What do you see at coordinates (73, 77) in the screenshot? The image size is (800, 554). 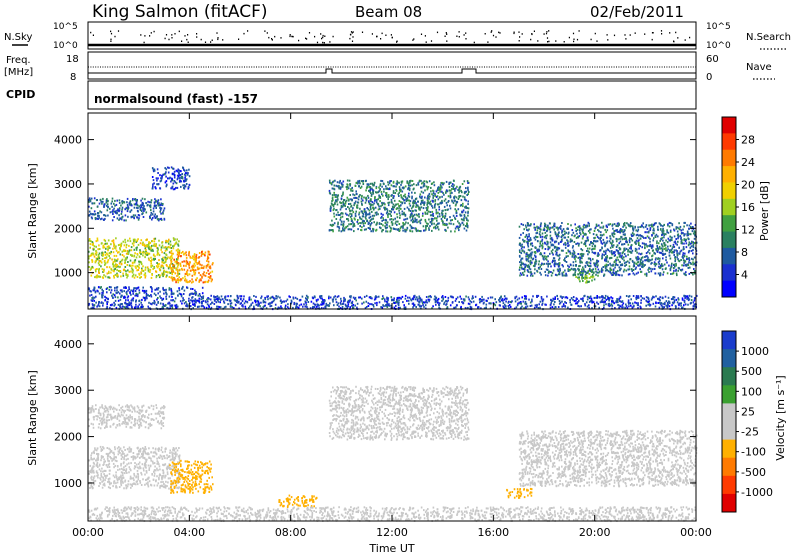 I see `freq-tick-low: 8` at bounding box center [73, 77].